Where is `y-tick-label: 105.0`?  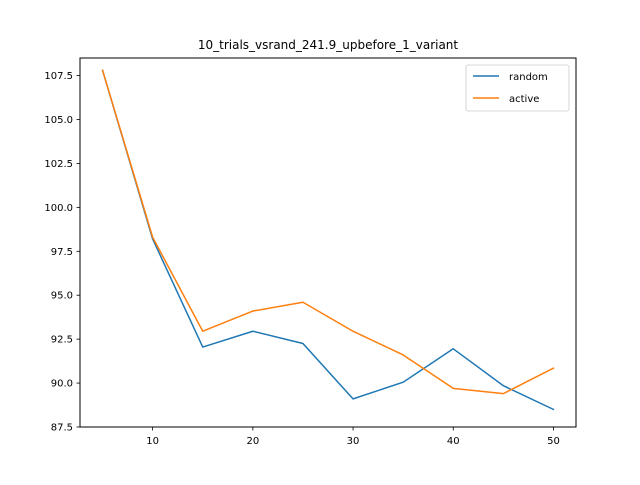 y-tick-label: 105.0 is located at coordinates (58, 120).